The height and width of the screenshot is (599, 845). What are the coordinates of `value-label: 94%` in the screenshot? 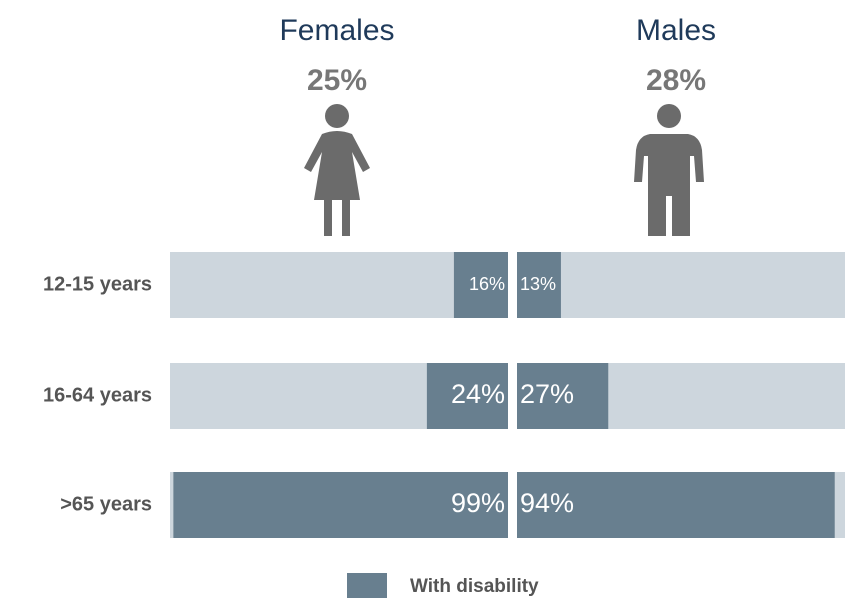 It's located at (547, 503).